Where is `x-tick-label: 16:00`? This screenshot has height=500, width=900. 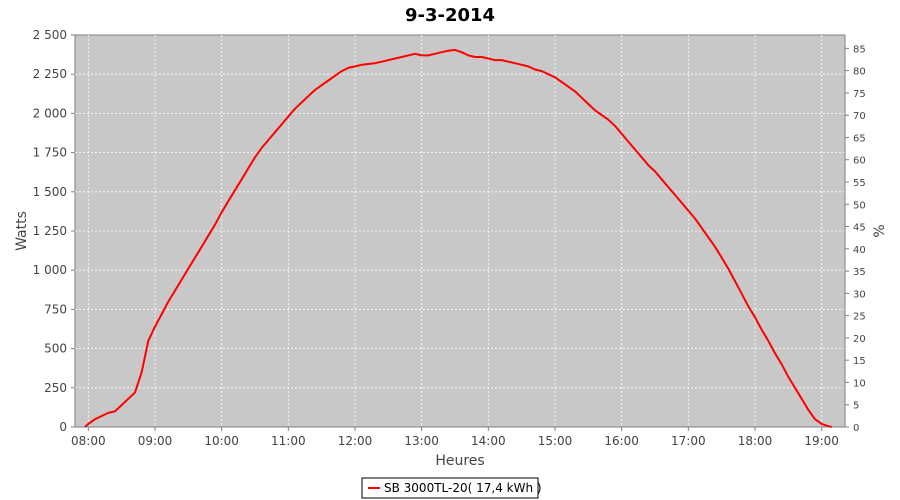
x-tick-label: 16:00 is located at coordinates (621, 441).